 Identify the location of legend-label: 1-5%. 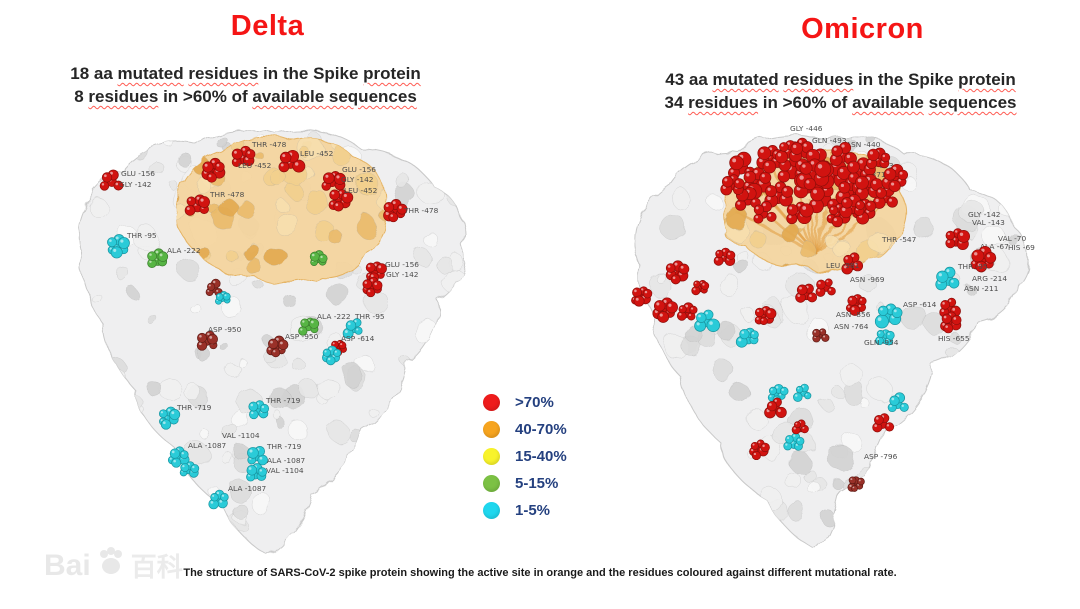
(533, 510).